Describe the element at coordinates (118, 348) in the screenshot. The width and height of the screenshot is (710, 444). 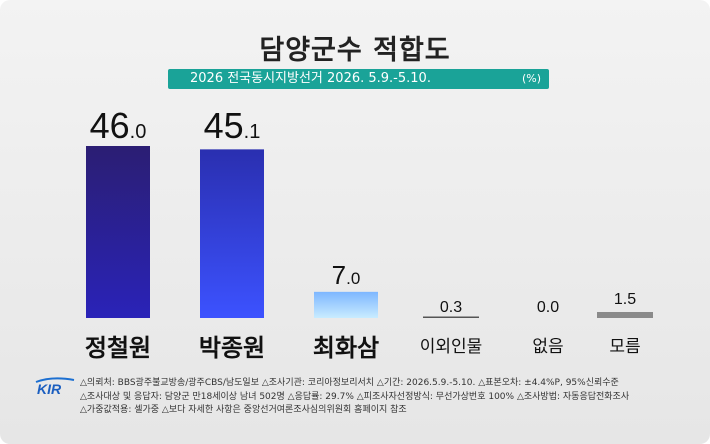
I see `category-label-1: 정철원` at that location.